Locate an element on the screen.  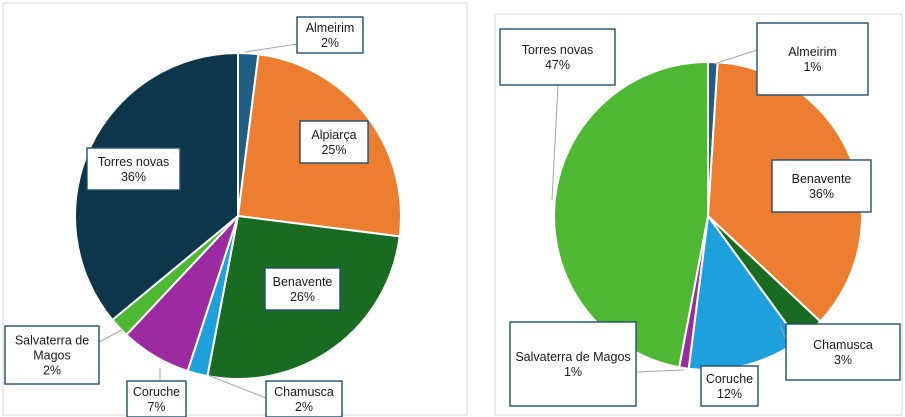
data-label-coruche: Coruche 12% is located at coordinates (729, 386).